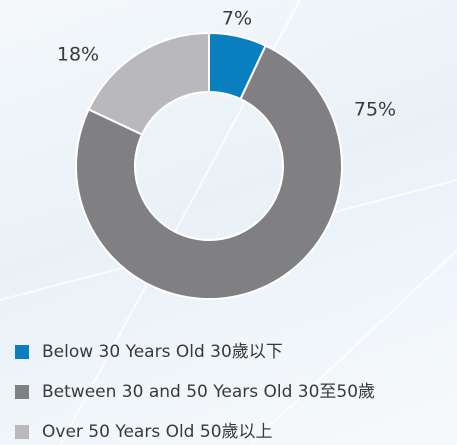 The image size is (457, 445). What do you see at coordinates (162, 352) in the screenshot?
I see `legend-label: Below 30 Years Old 30歲以下` at bounding box center [162, 352].